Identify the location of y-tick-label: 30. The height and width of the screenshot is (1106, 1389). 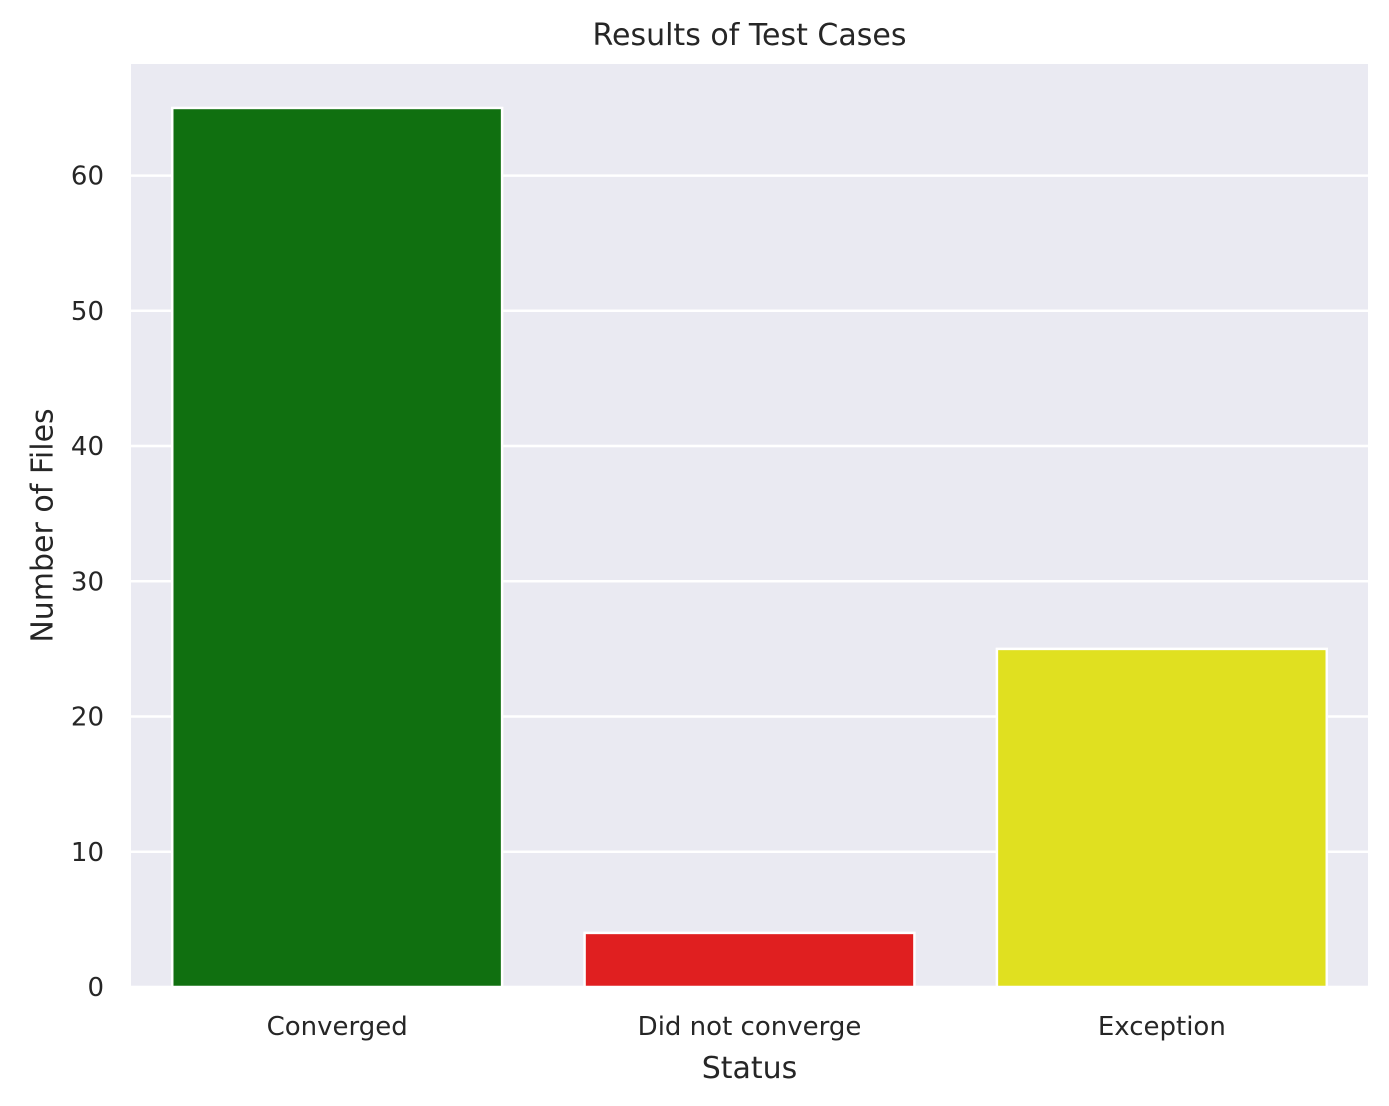
(87, 582).